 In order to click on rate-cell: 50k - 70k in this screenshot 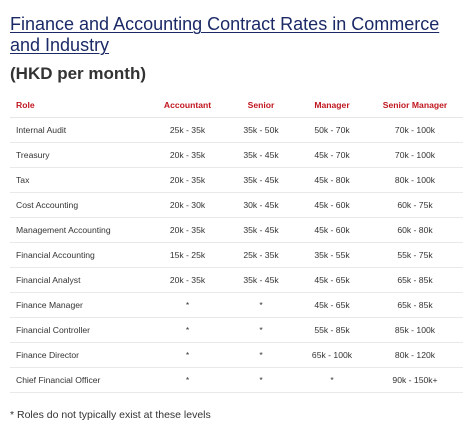, I will do `click(332, 130)`.